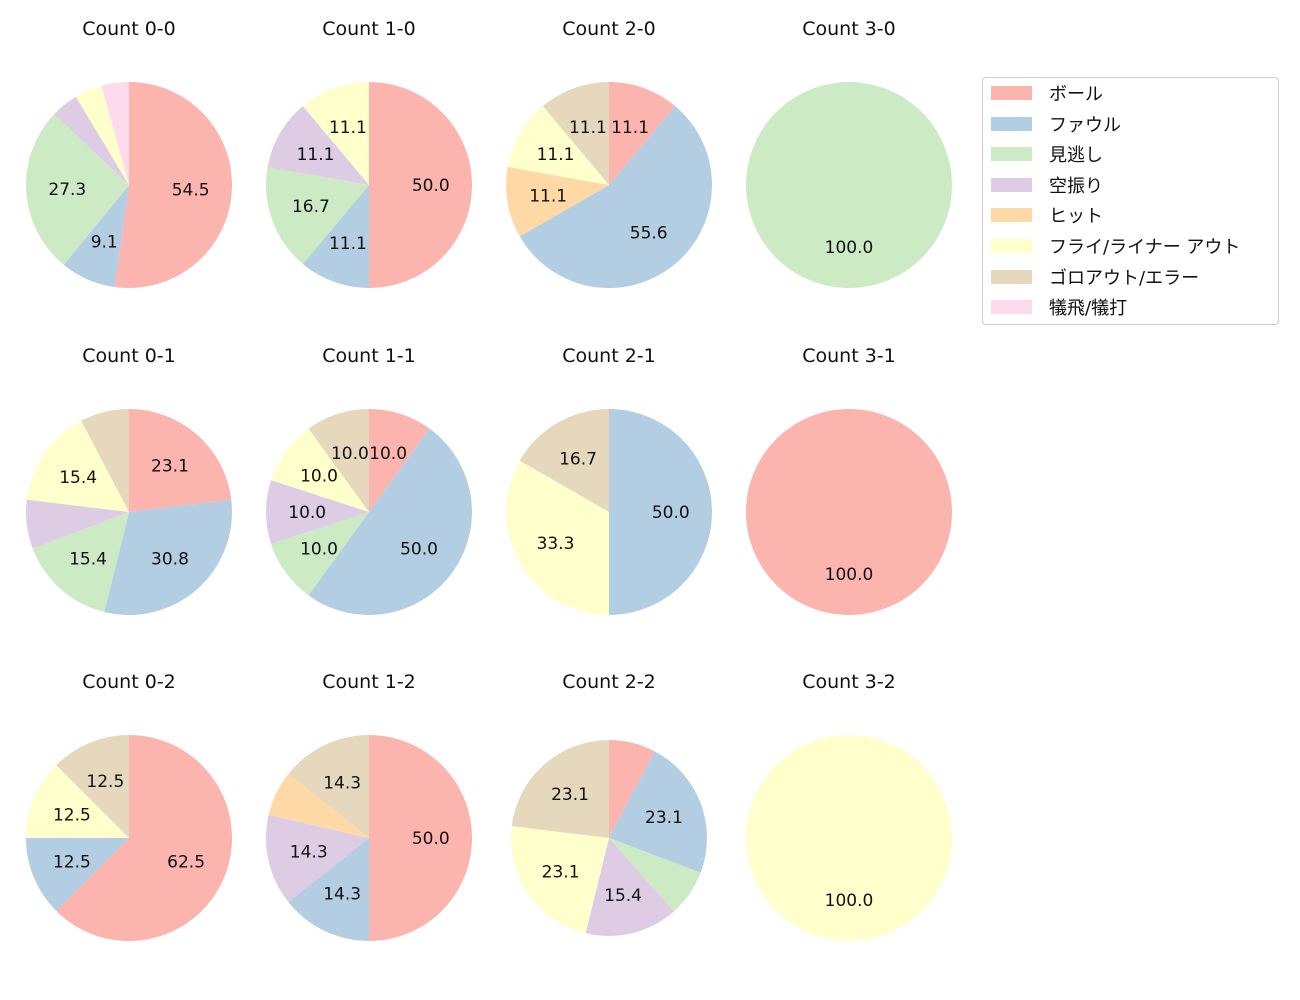 This screenshot has height=1000, width=1300. I want to click on pie-title: Count 2-0, so click(609, 29).